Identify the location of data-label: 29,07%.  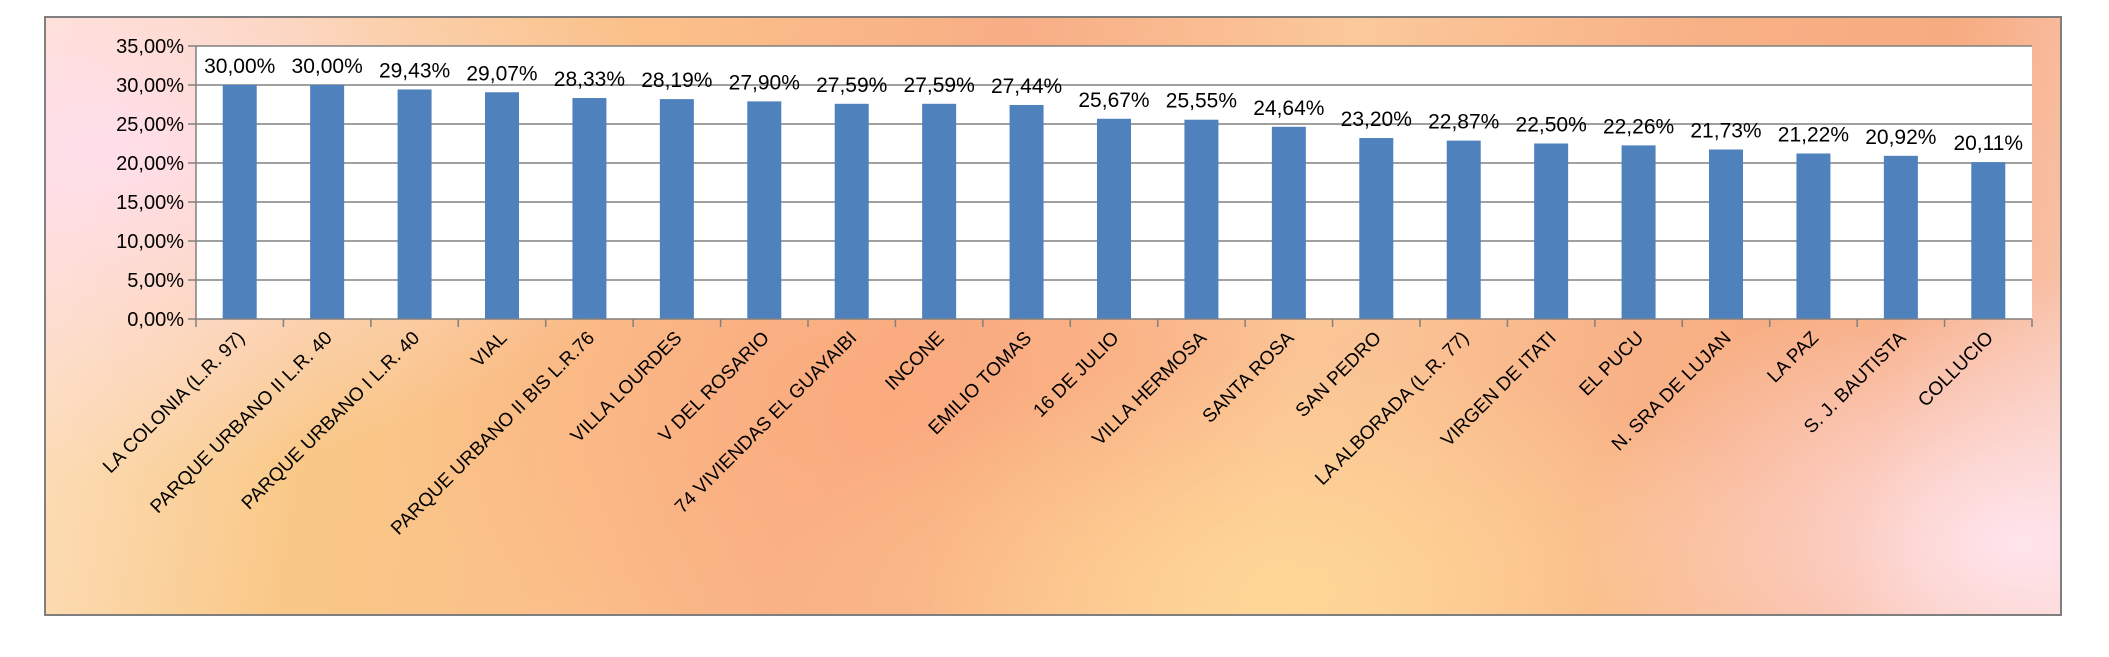
(501, 73).